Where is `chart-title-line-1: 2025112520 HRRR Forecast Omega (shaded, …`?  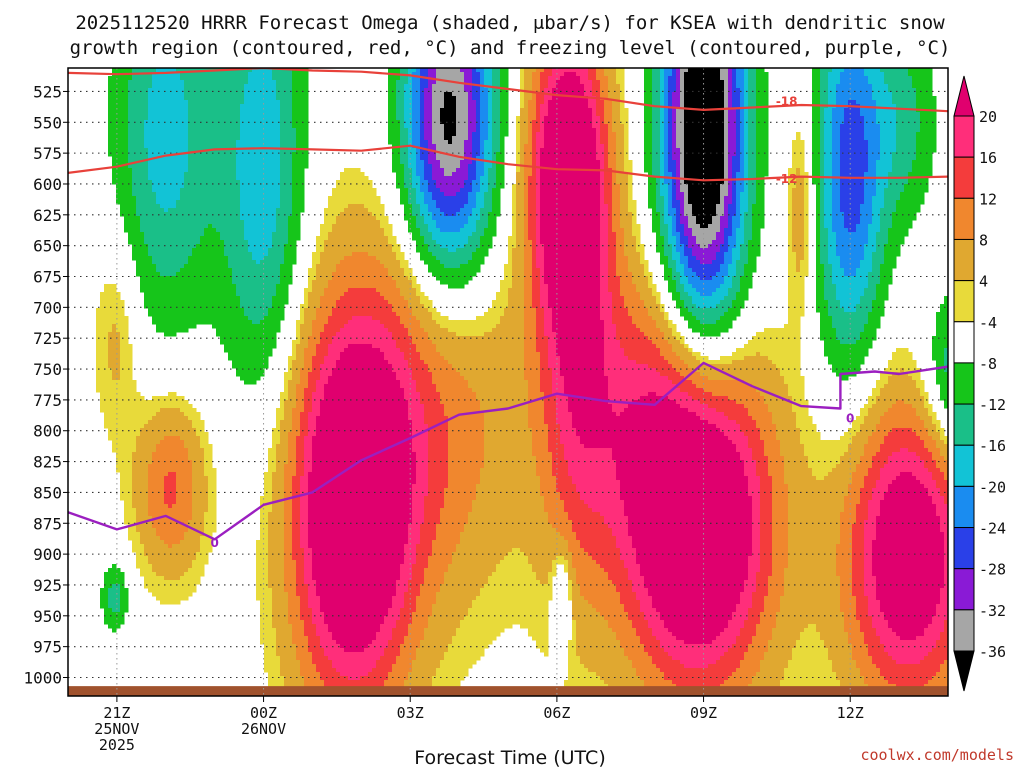
chart-title-line-1: 2025112520 HRRR Forecast Omega (shaded, … is located at coordinates (510, 23).